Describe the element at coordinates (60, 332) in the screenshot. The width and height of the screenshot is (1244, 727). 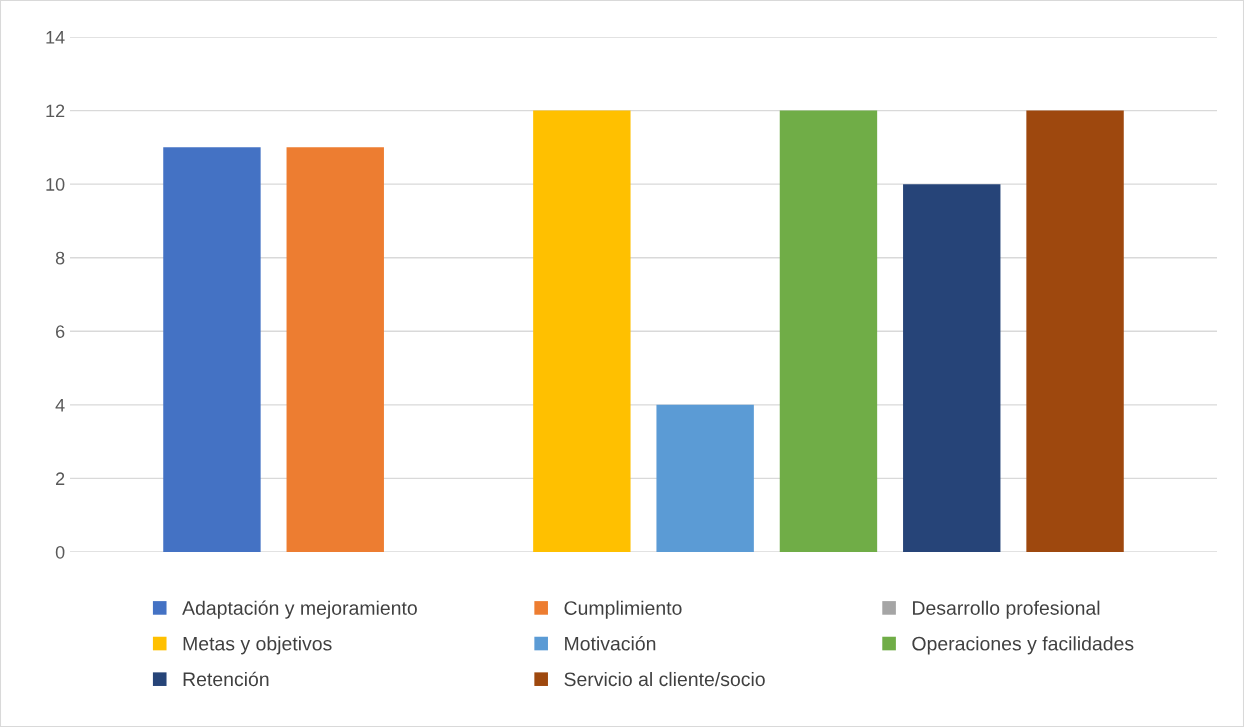
I see `y-tick-label: 6` at that location.